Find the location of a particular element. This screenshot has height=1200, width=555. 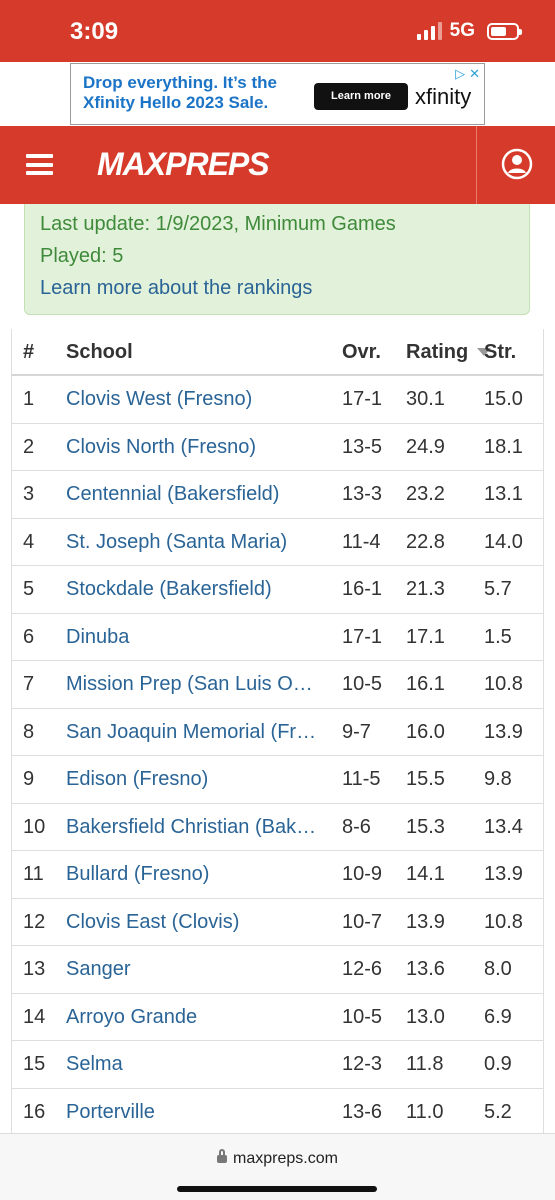

header-divider is located at coordinates (476, 165).